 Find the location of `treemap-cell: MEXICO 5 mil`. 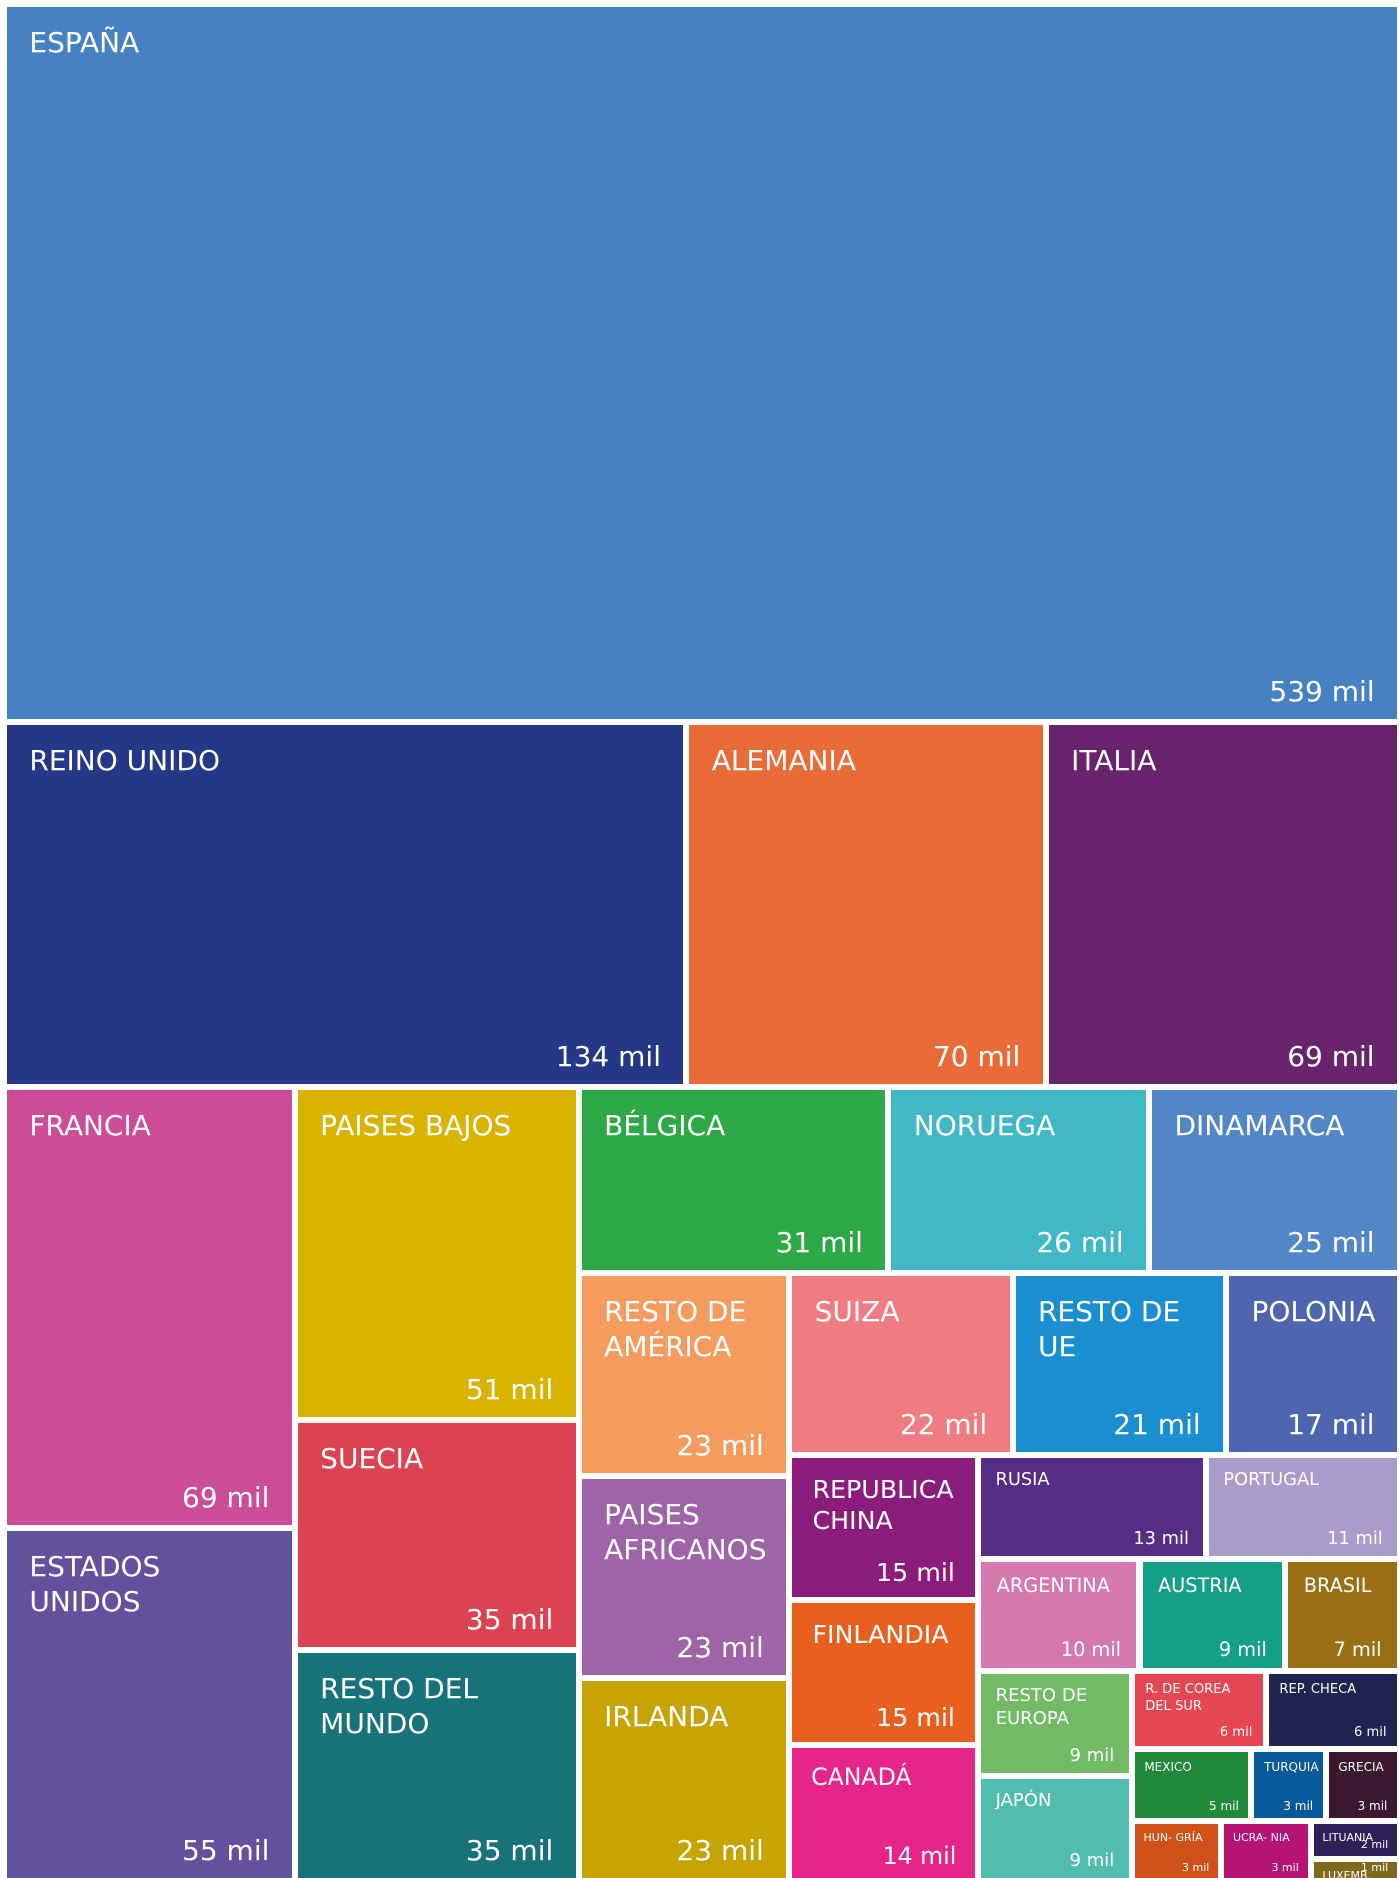

treemap-cell: MEXICO 5 mil is located at coordinates (1191, 1784).